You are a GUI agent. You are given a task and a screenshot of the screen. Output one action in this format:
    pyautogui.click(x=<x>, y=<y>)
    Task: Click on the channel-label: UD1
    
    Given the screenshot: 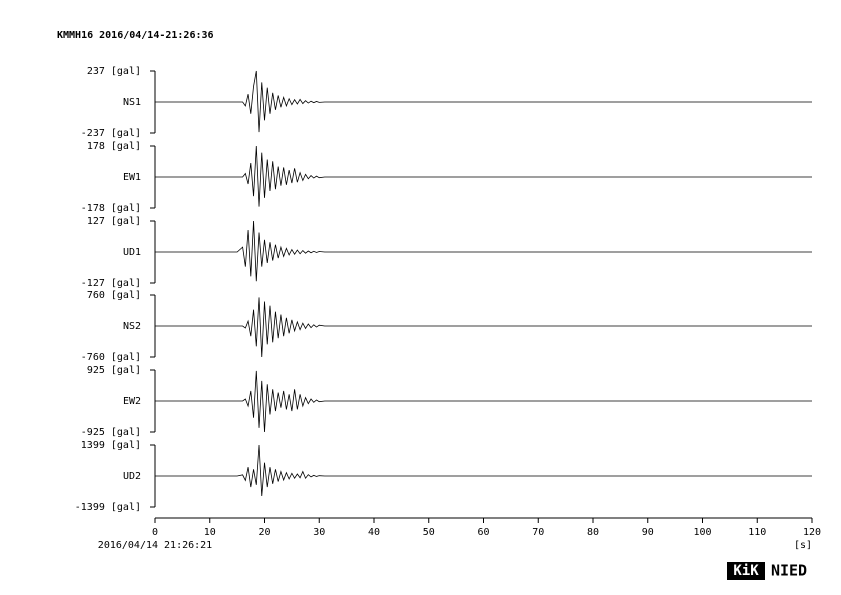 What is the action you would take?
    pyautogui.click(x=132, y=252)
    